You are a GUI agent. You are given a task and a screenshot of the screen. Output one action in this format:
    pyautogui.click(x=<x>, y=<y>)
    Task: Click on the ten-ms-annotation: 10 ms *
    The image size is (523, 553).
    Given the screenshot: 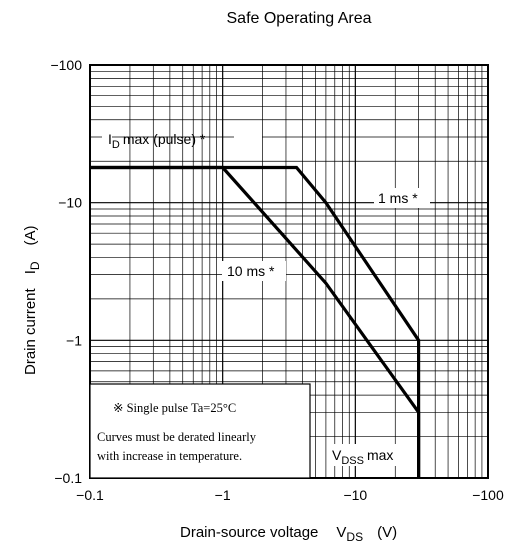 What is the action you would take?
    pyautogui.click(x=254, y=271)
    